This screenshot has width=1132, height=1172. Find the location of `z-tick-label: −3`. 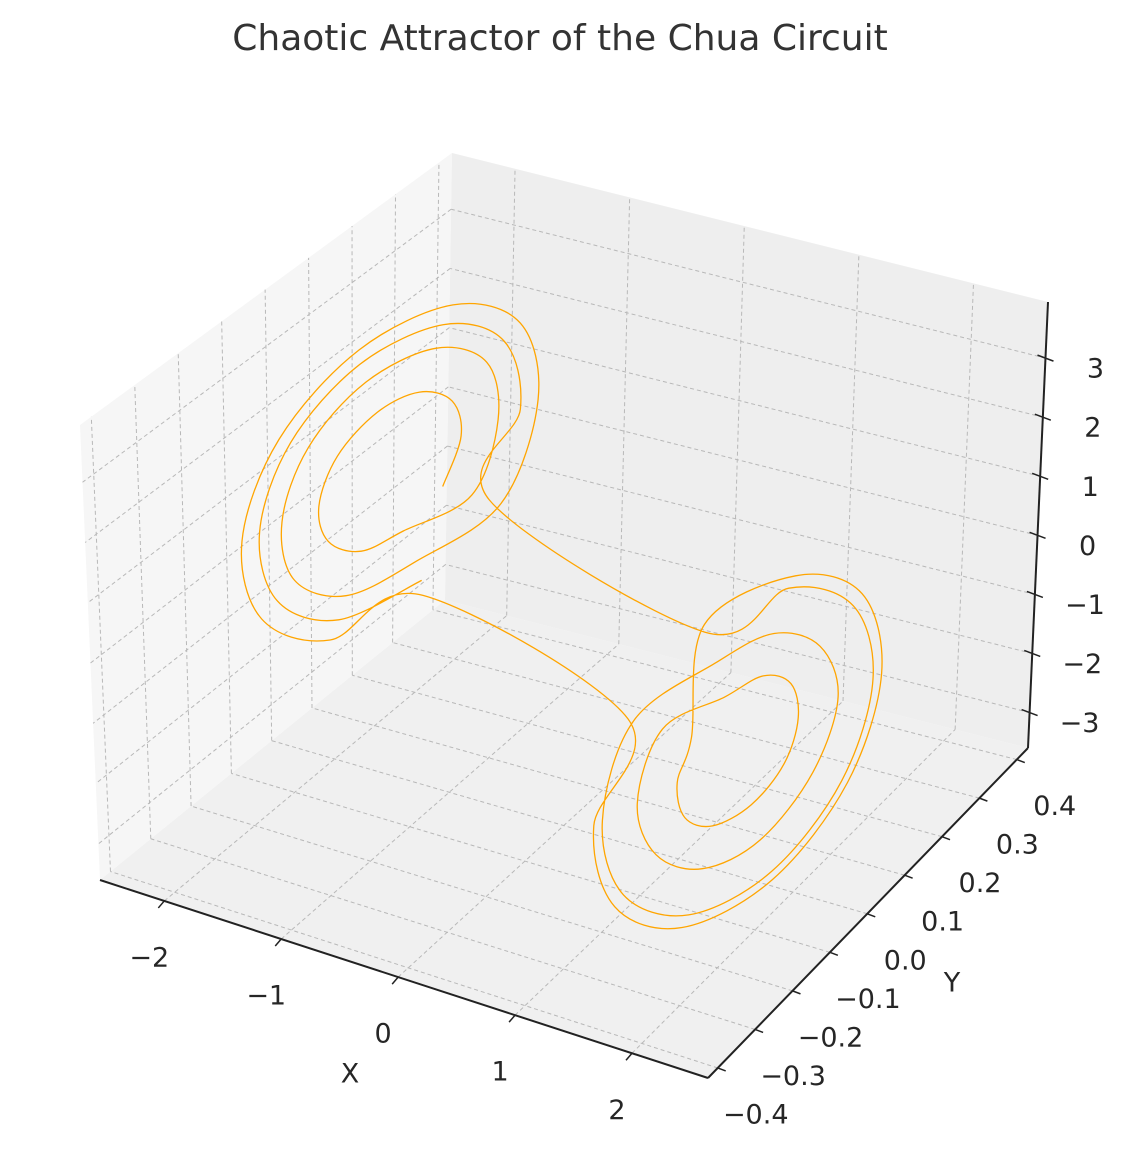

z-tick-label: −3 is located at coordinates (1080, 723).